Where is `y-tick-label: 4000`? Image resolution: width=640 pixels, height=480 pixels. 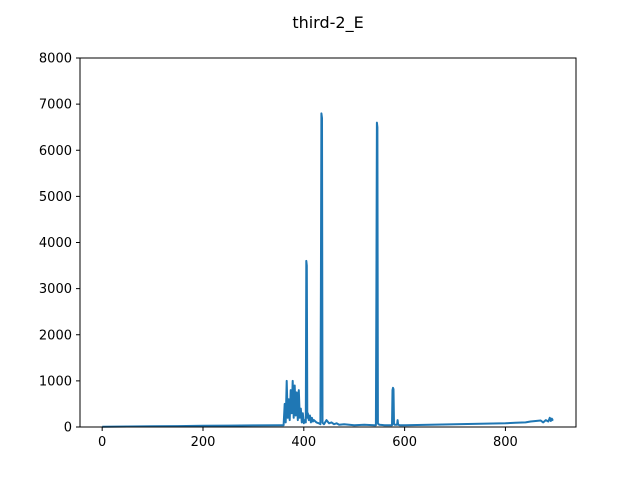
y-tick-label: 4000 is located at coordinates (55, 243).